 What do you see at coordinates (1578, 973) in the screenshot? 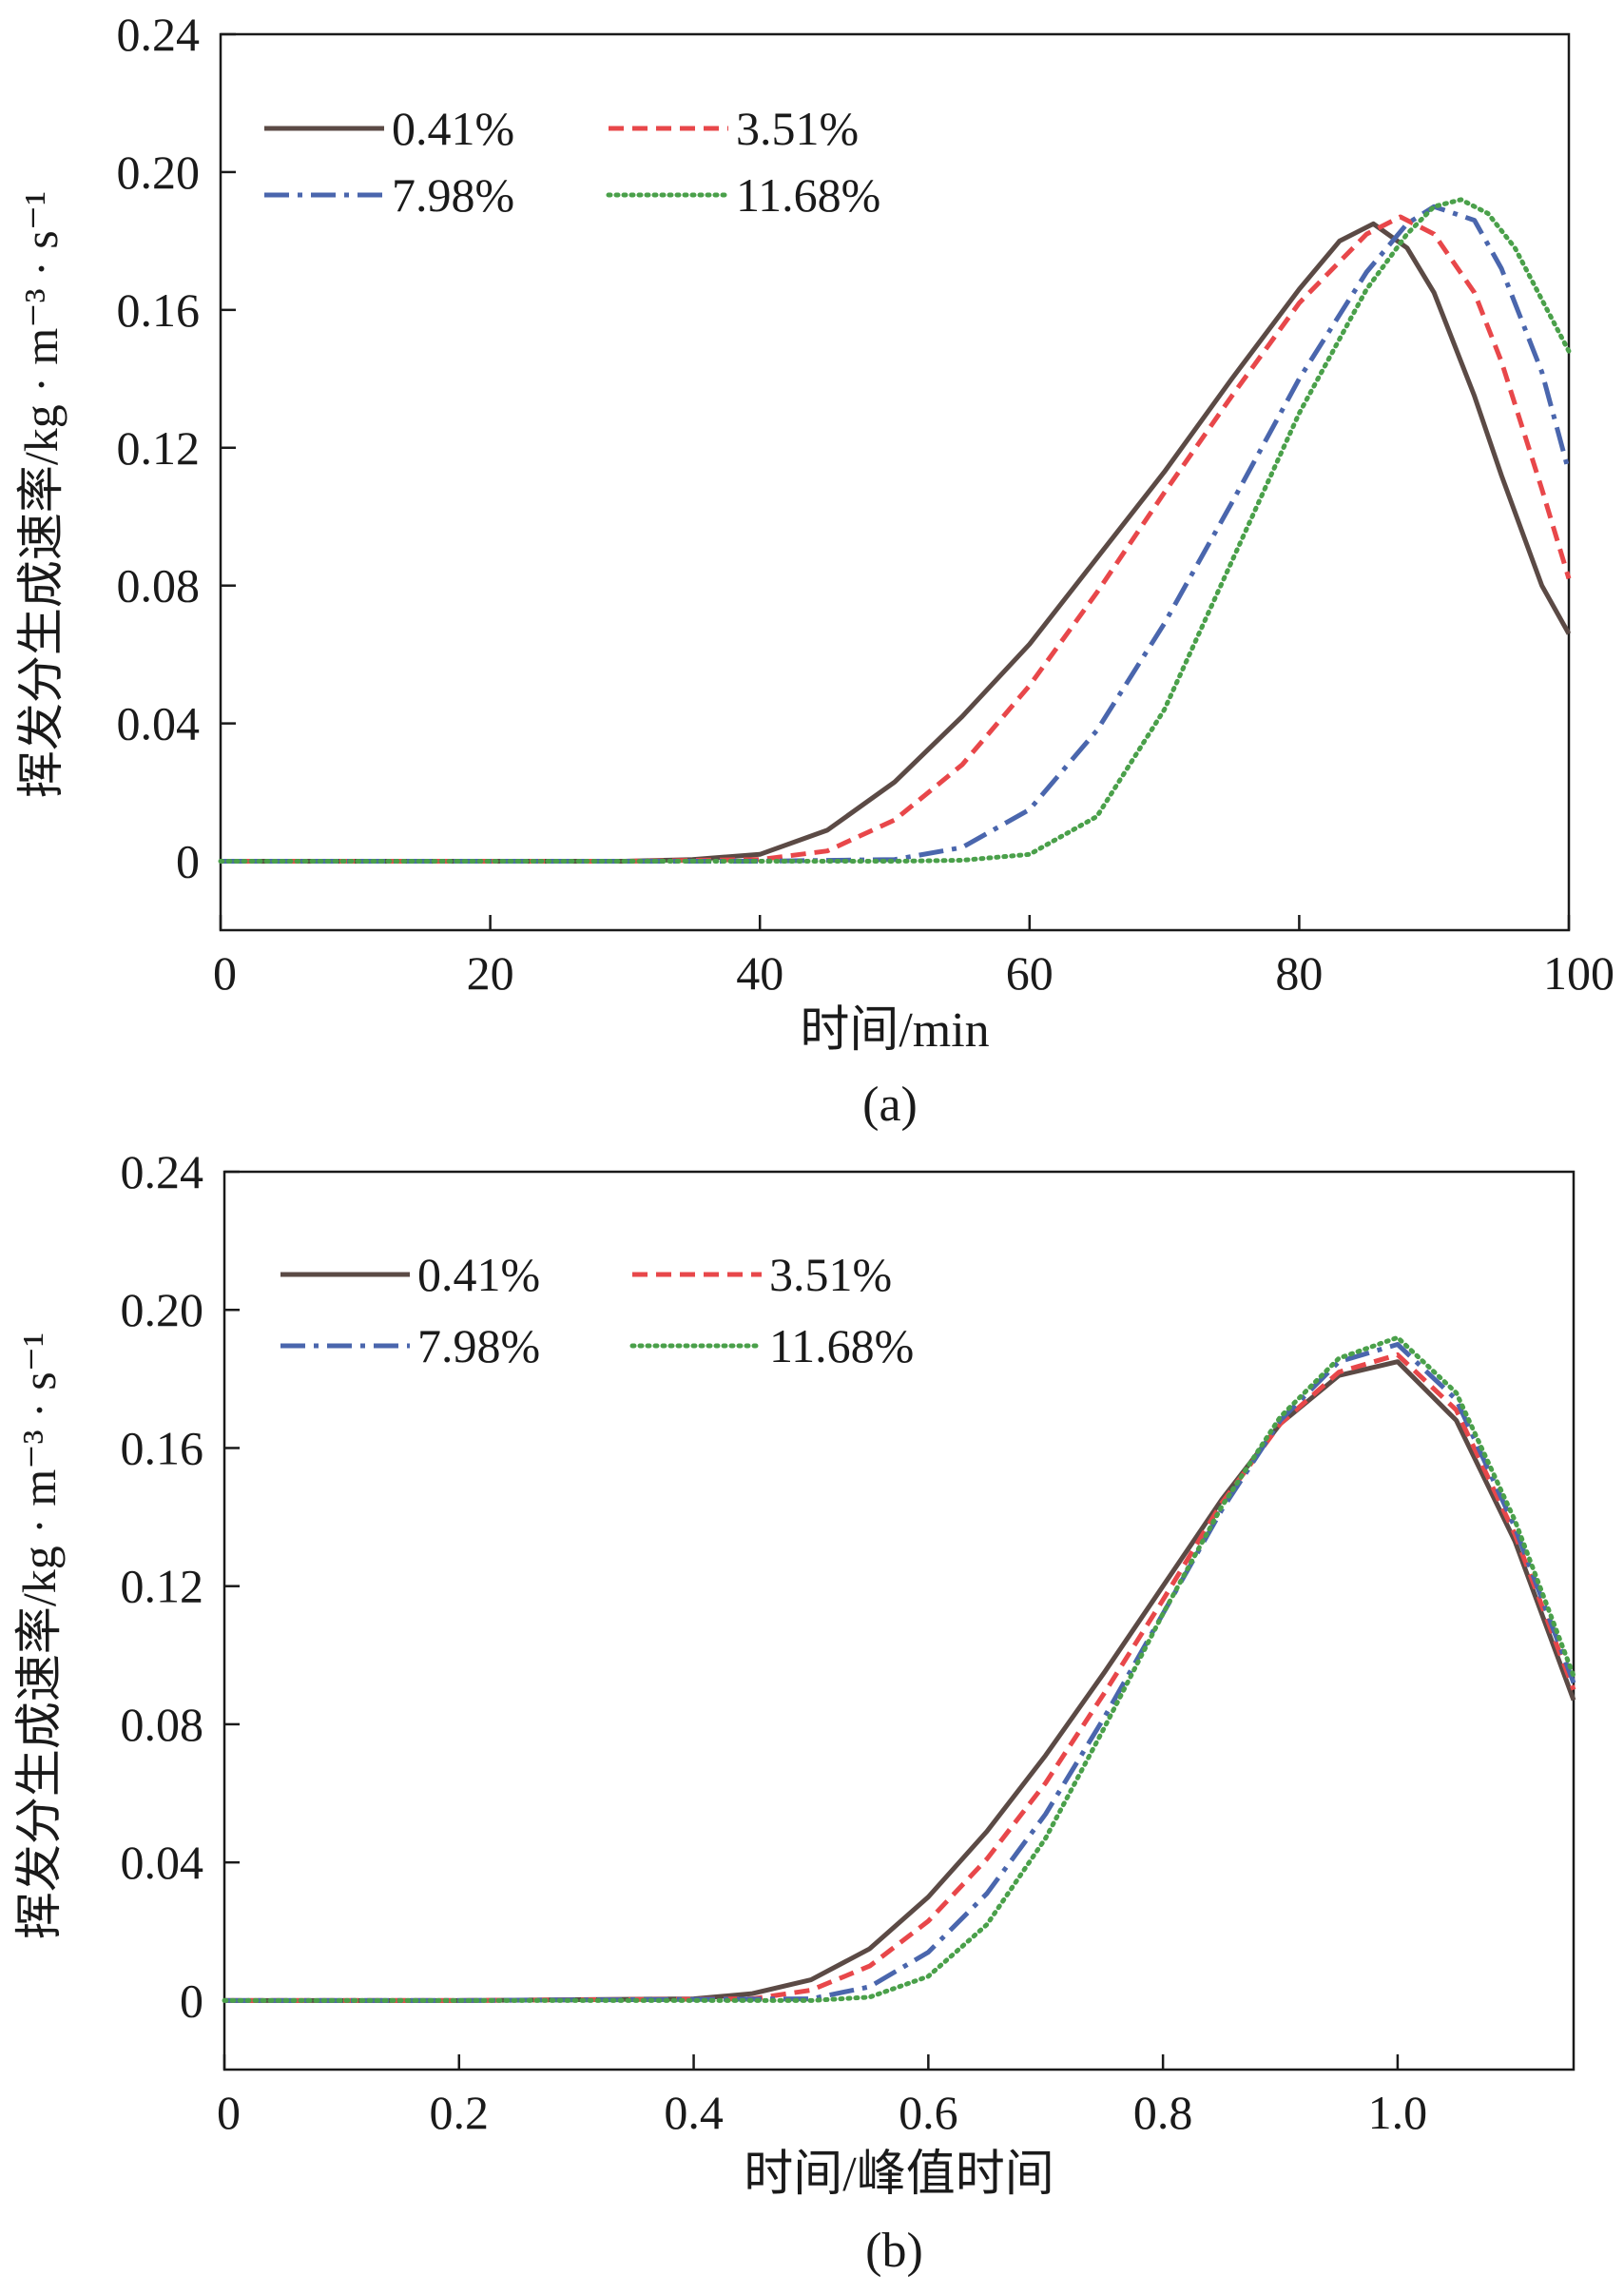
I see `x-tick-label: 100` at bounding box center [1578, 973].